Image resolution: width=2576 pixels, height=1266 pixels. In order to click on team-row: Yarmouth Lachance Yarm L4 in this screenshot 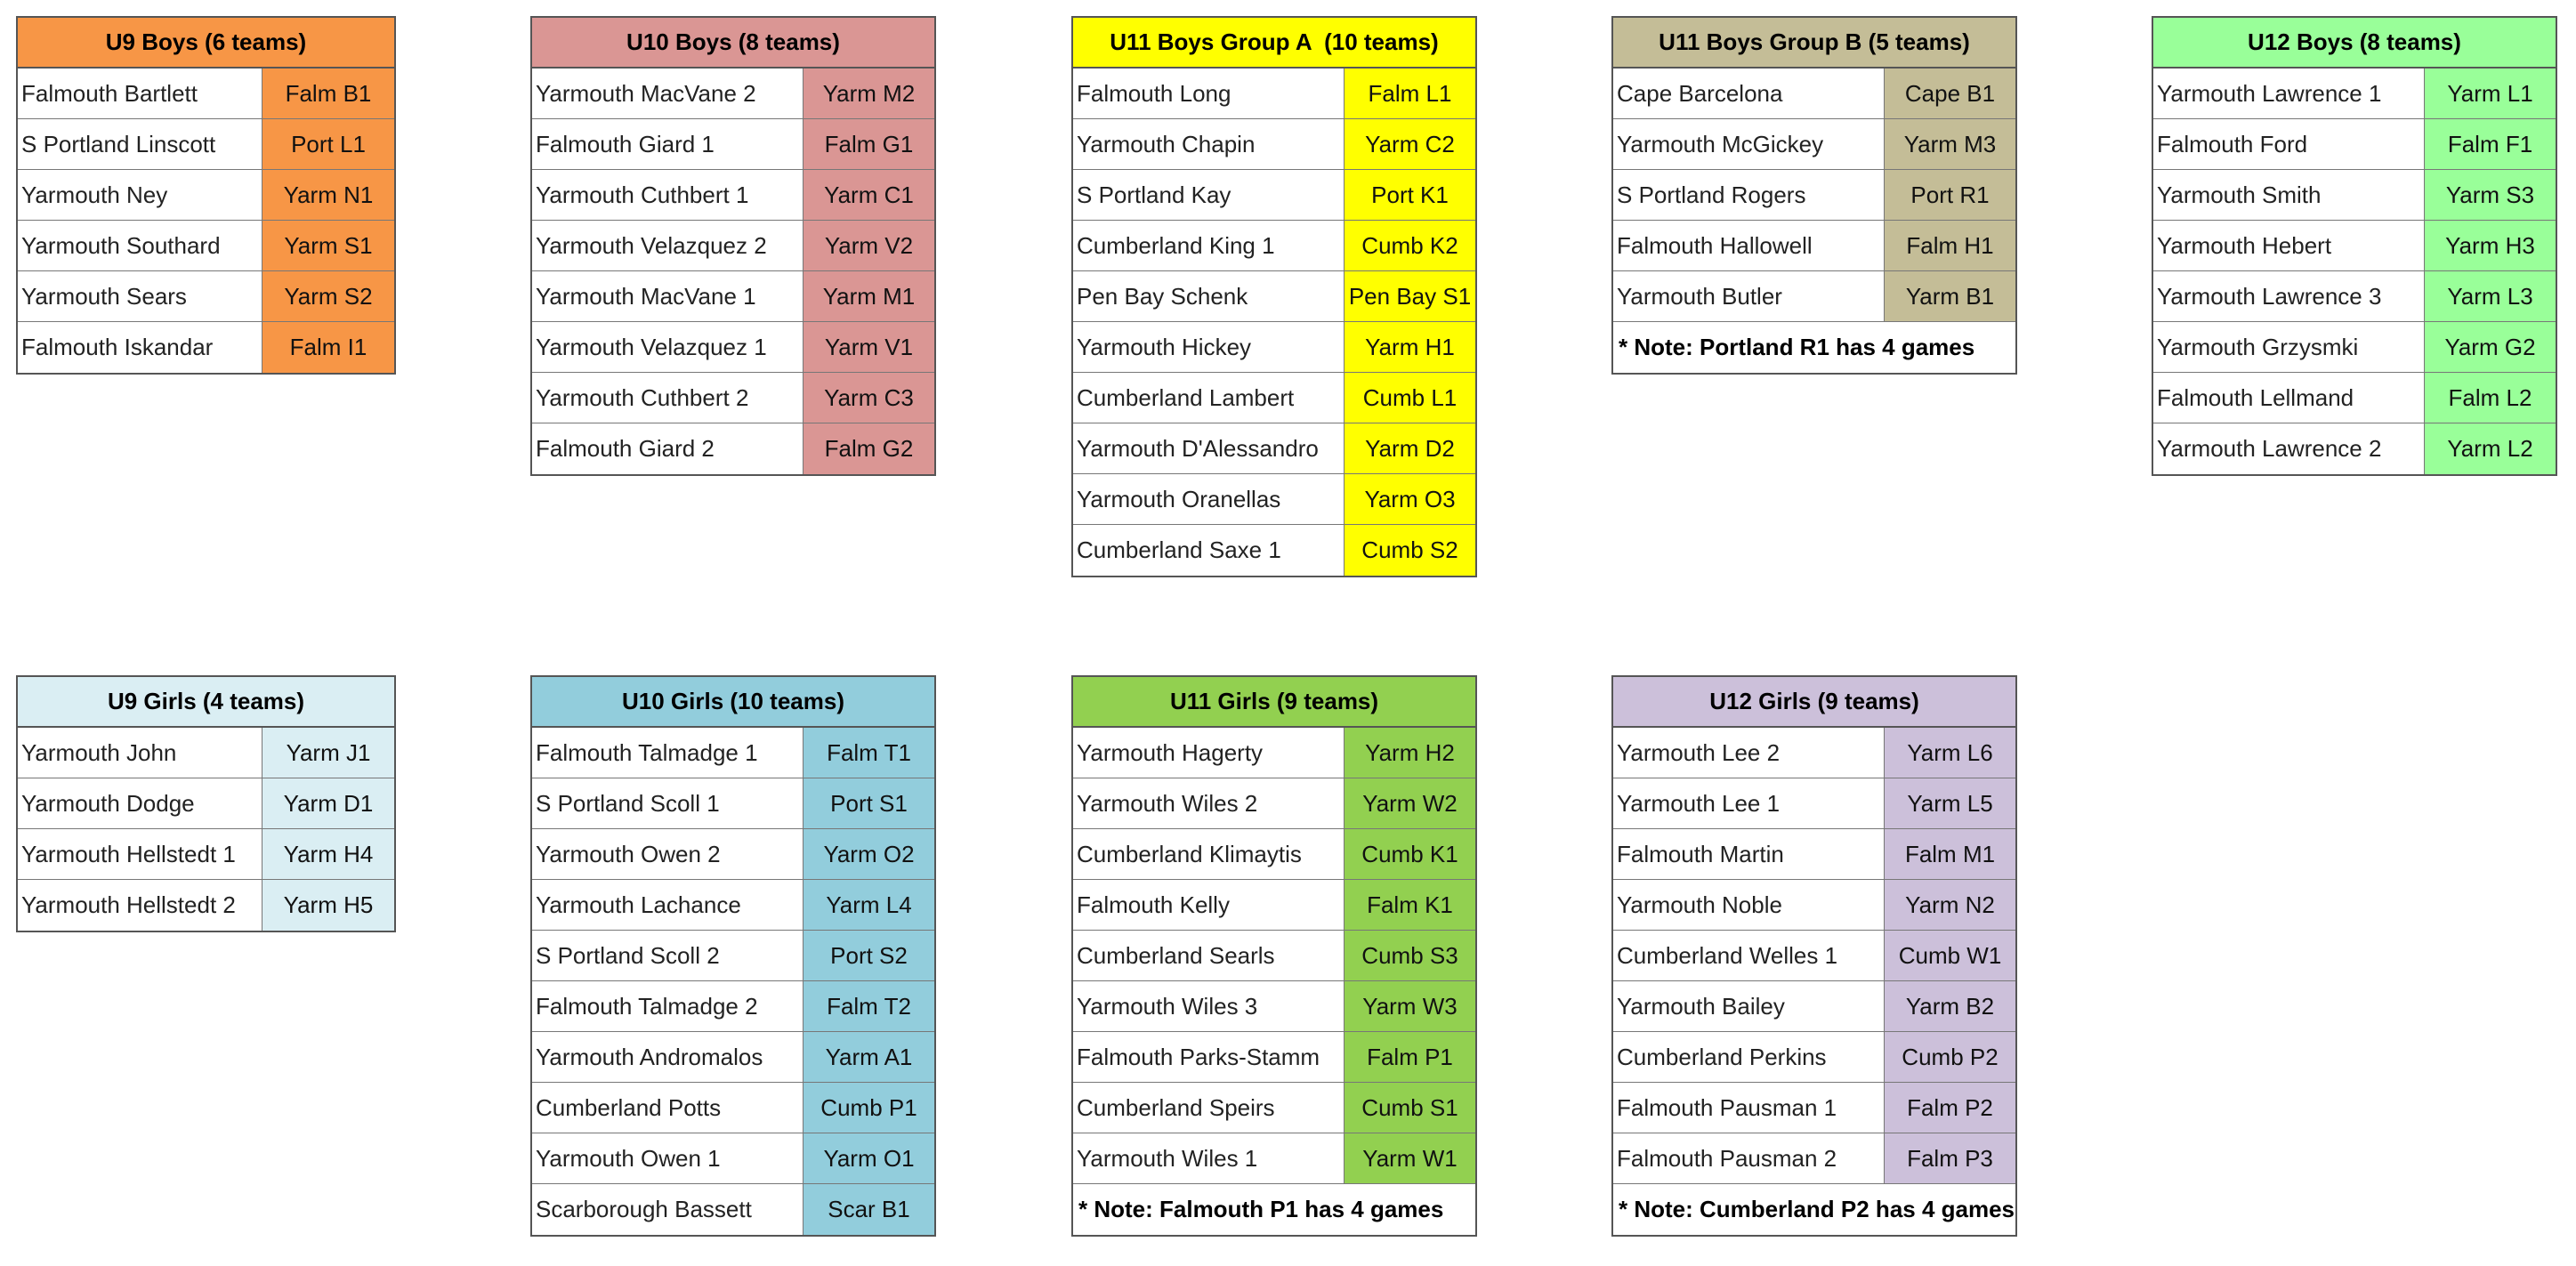, I will do `click(733, 905)`.